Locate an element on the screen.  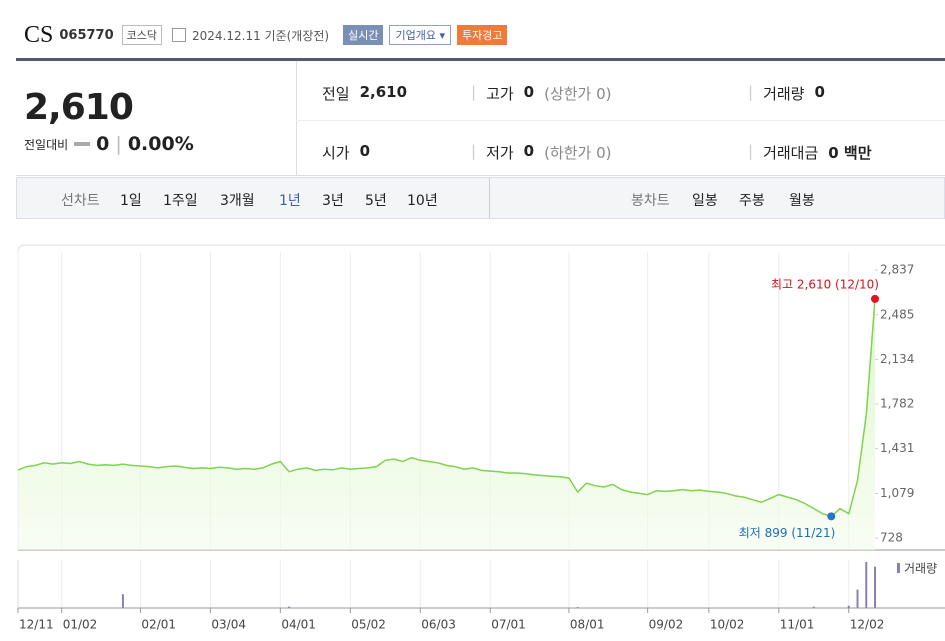
change-label: 전일대비 is located at coordinates (46, 144).